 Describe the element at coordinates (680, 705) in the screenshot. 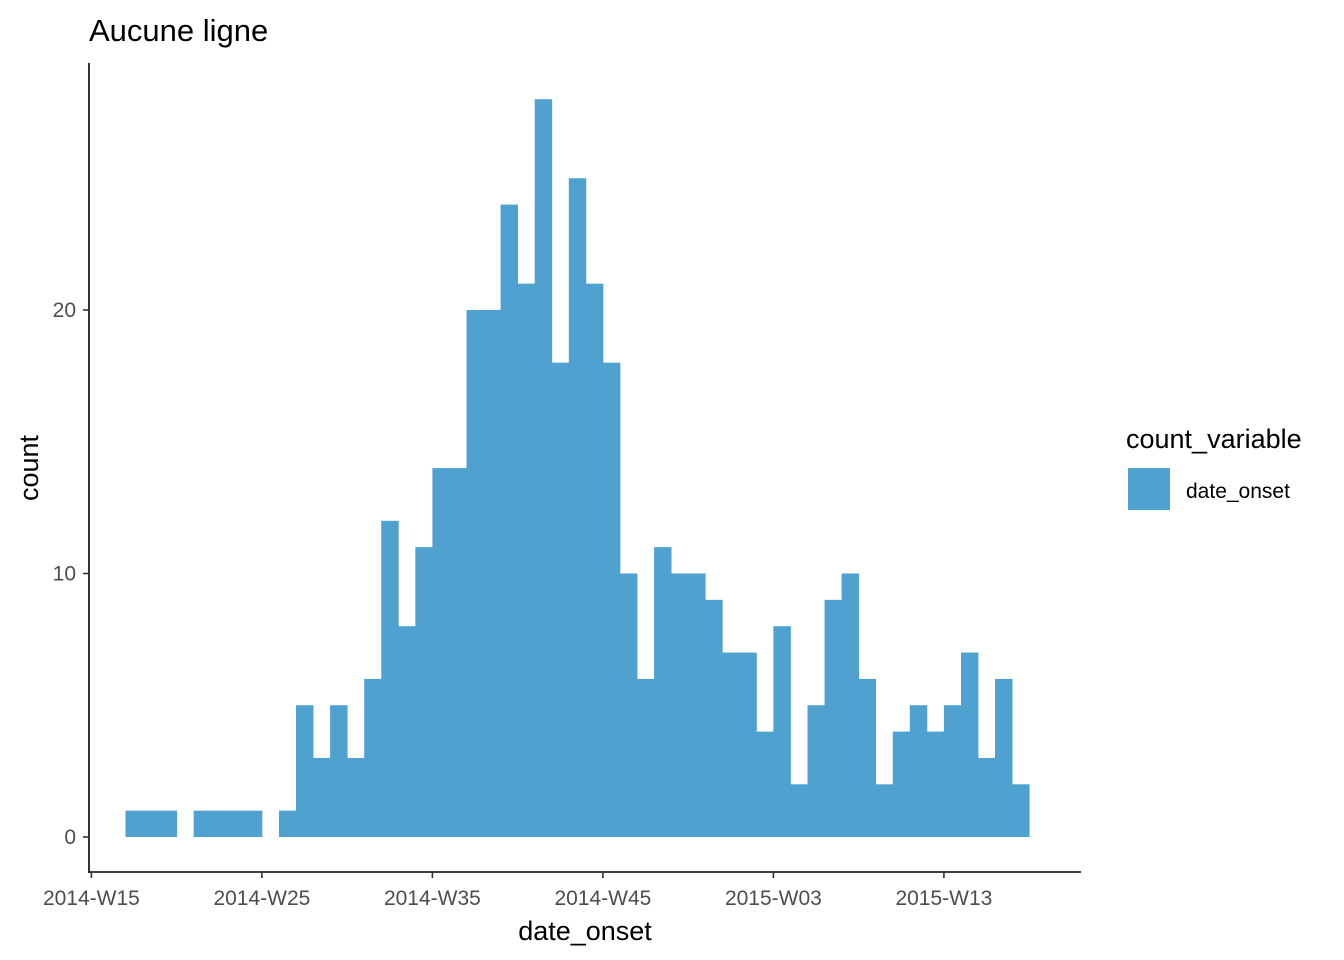

I see `bar-2014-W49` at that location.